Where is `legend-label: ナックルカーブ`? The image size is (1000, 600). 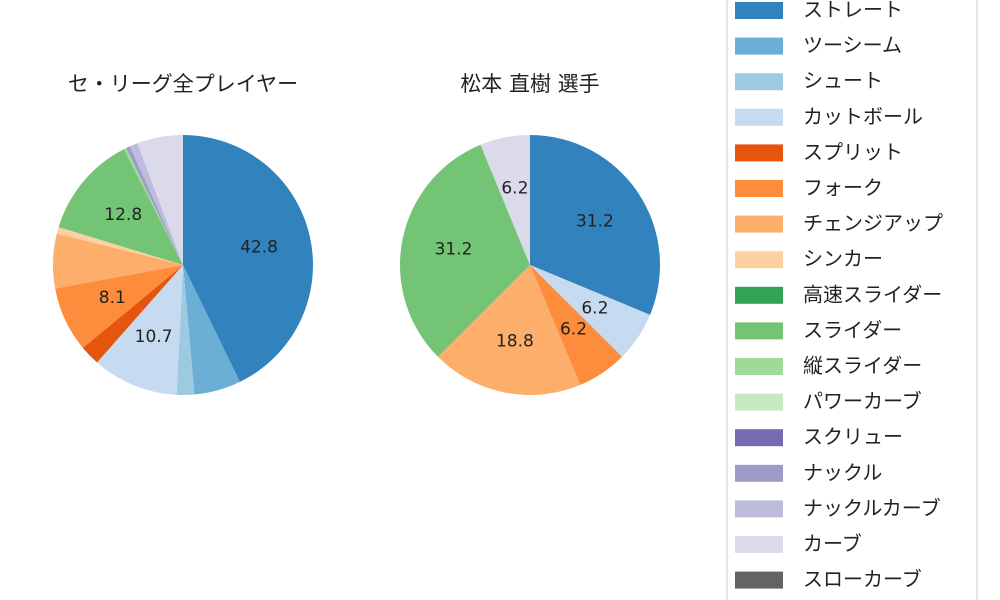 legend-label: ナックルカーブ is located at coordinates (872, 508).